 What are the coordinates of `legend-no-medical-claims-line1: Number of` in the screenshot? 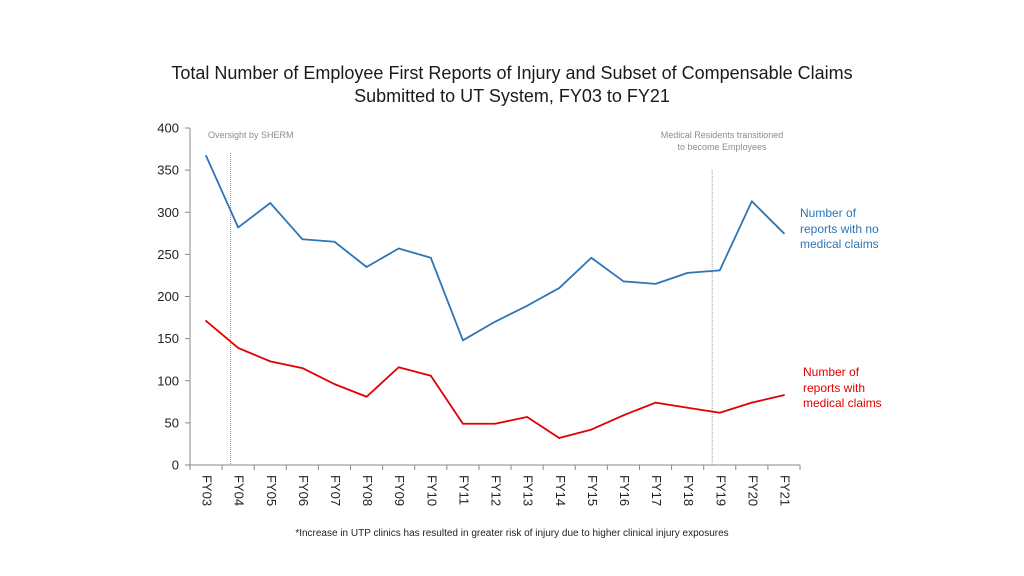 It's located at (828, 213).